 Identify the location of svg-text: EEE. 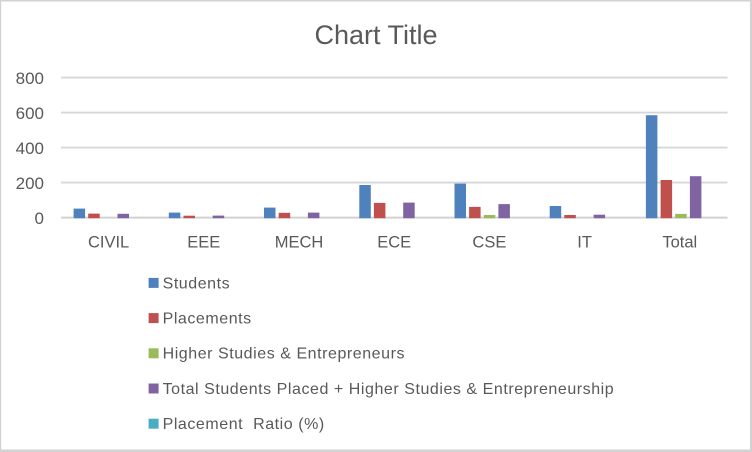
(203, 243).